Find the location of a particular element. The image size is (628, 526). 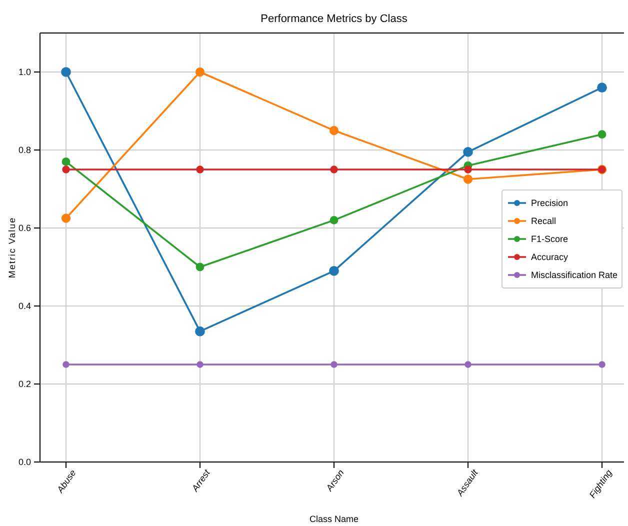

y-tick-label: 0.2 is located at coordinates (24, 383).